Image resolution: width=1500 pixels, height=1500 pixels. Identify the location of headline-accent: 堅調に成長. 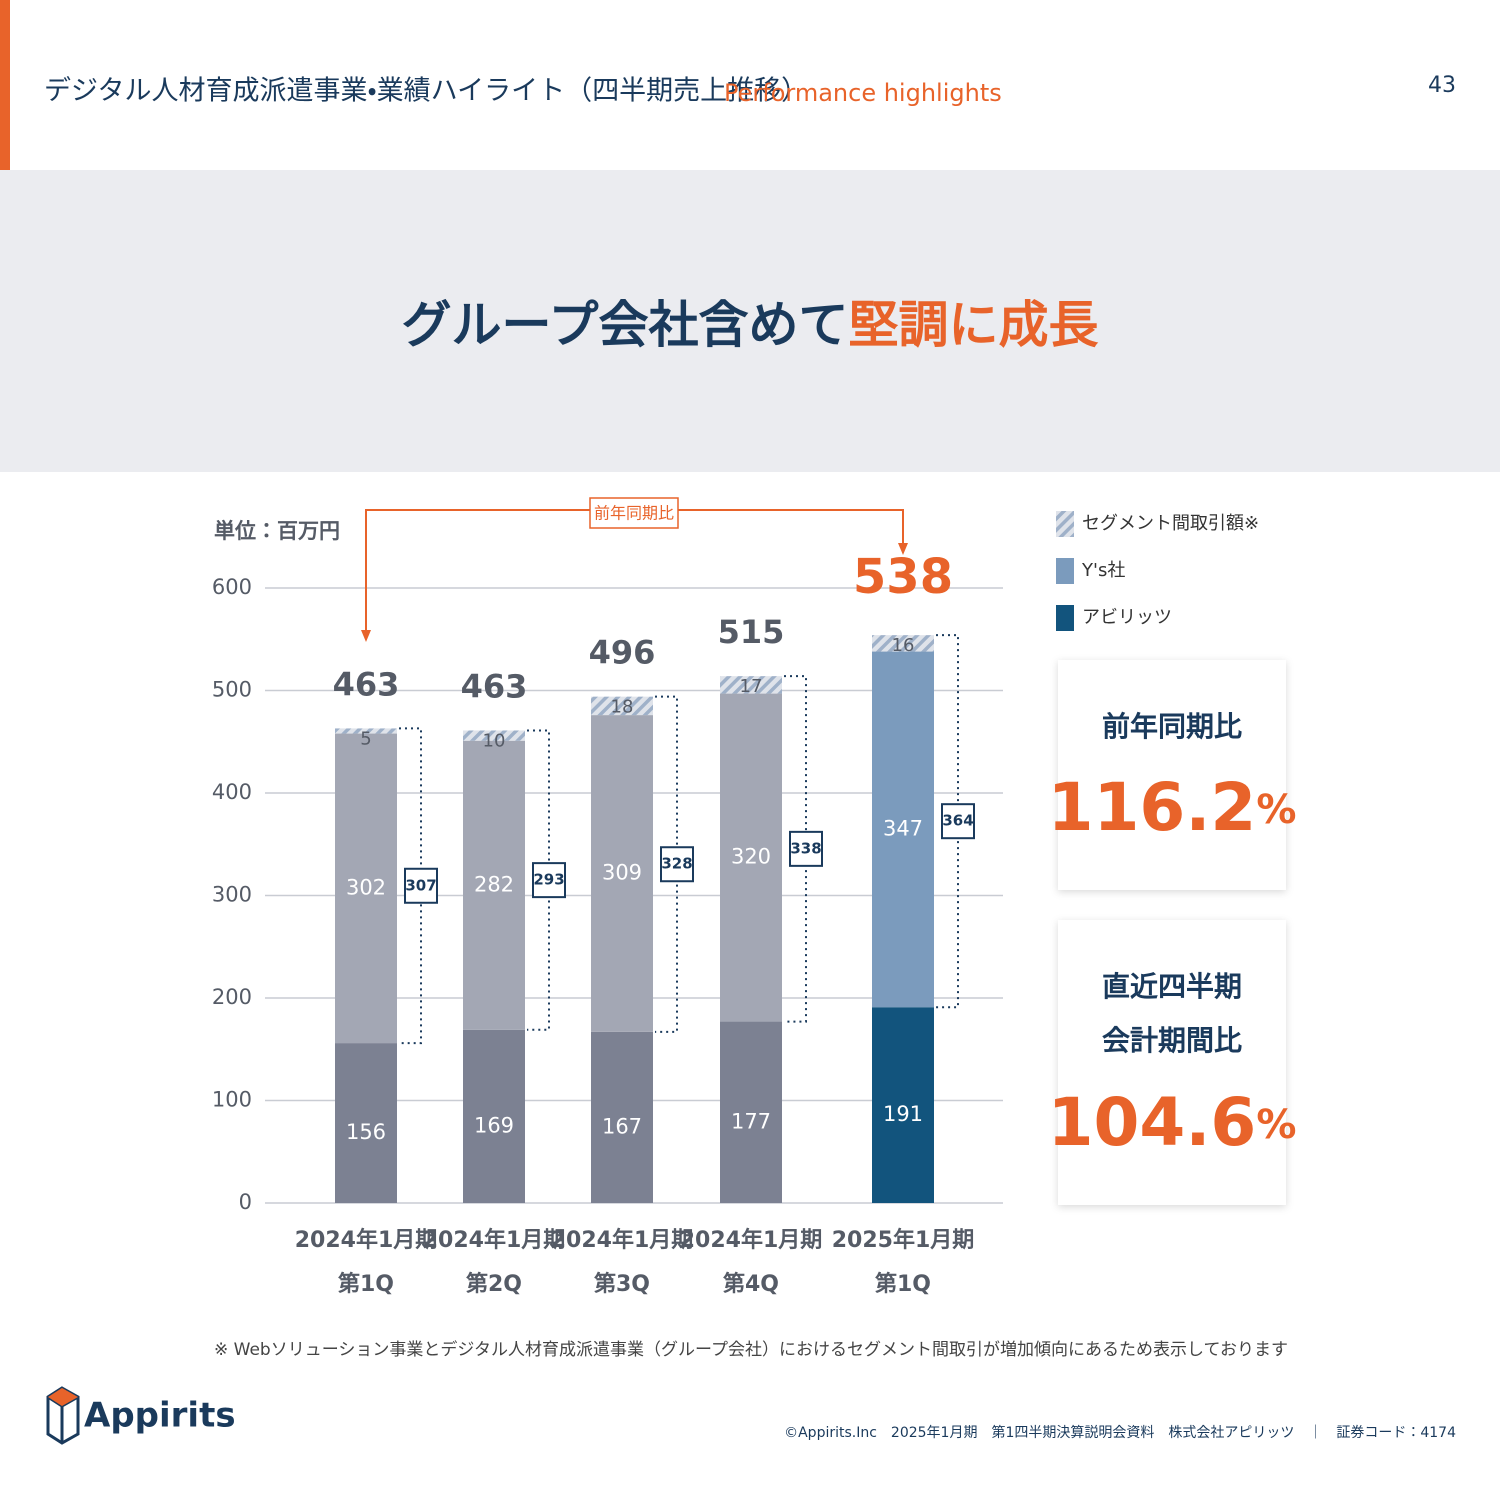
(974, 325).